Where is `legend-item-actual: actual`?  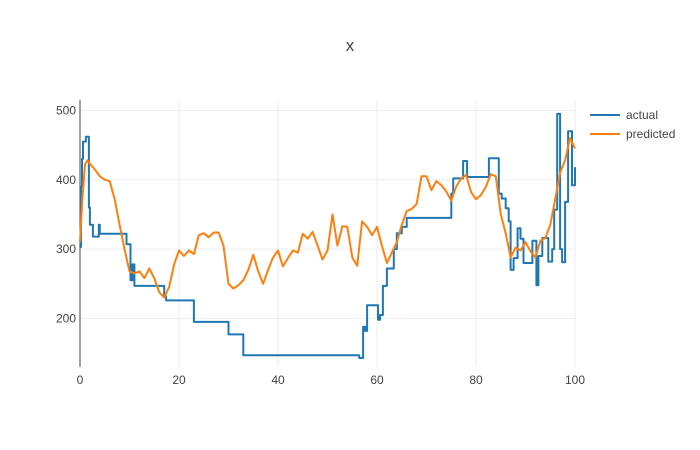
legend-item-actual: actual is located at coordinates (624, 115).